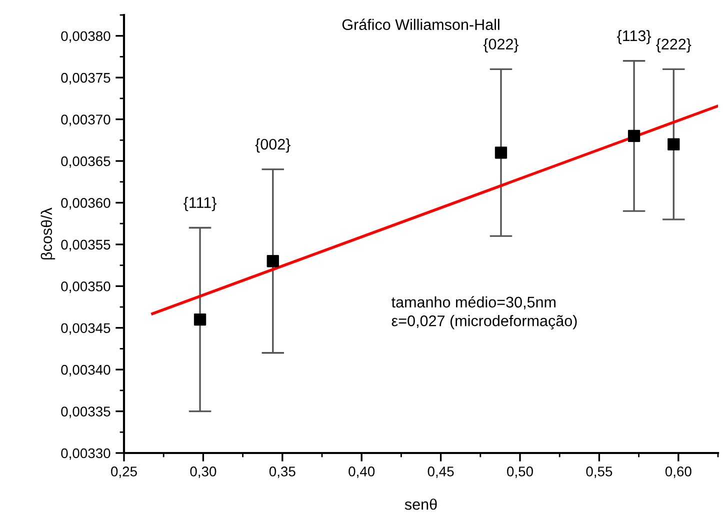  What do you see at coordinates (282, 472) in the screenshot?
I see `x-tick-label: 0,35` at bounding box center [282, 472].